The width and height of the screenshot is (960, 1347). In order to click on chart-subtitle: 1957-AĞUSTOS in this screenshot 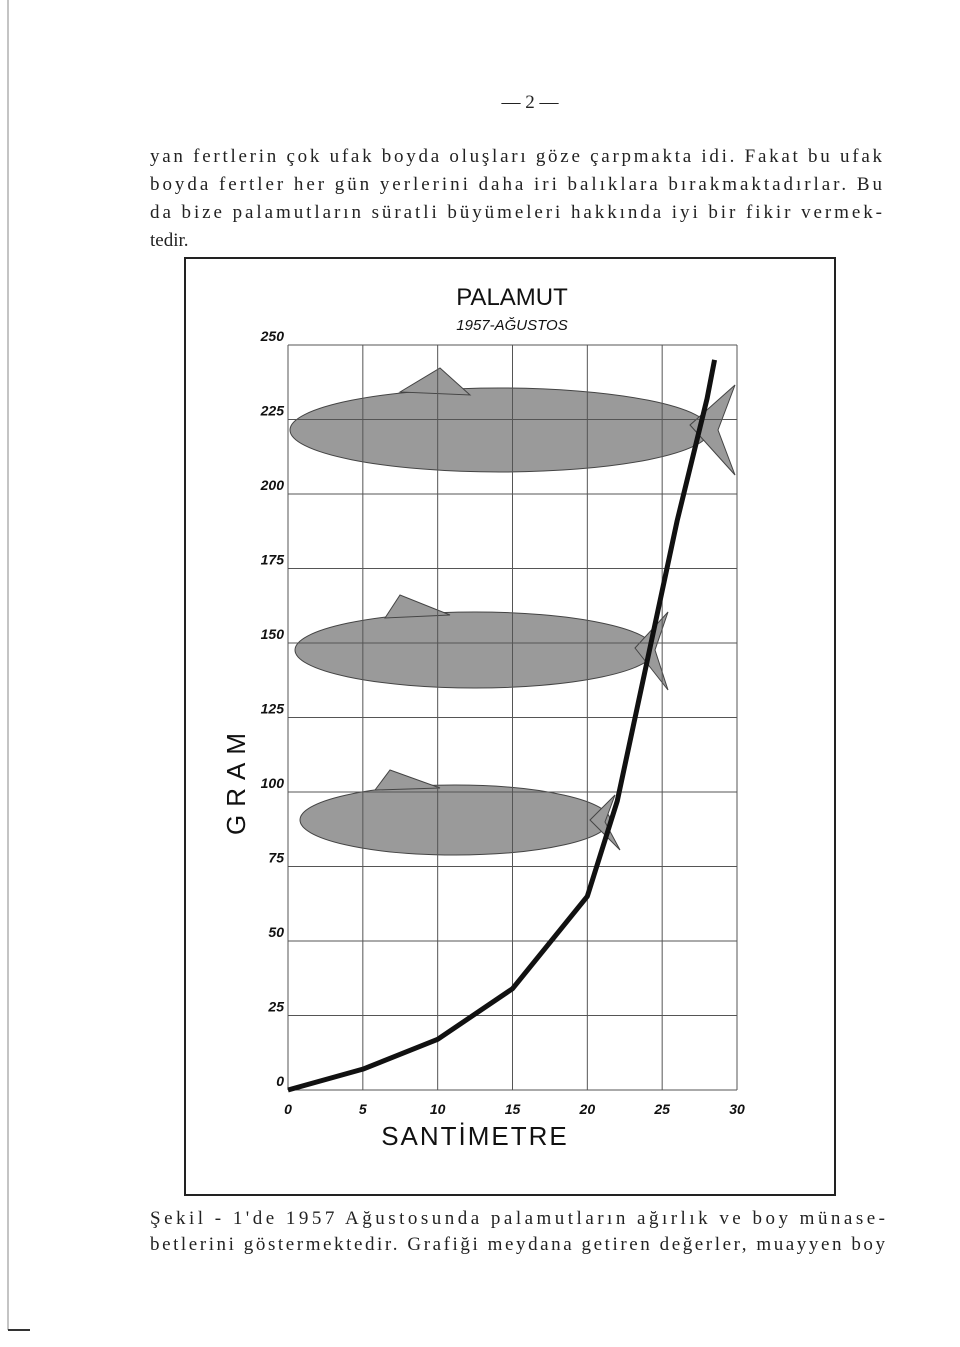, I will do `click(511, 325)`.